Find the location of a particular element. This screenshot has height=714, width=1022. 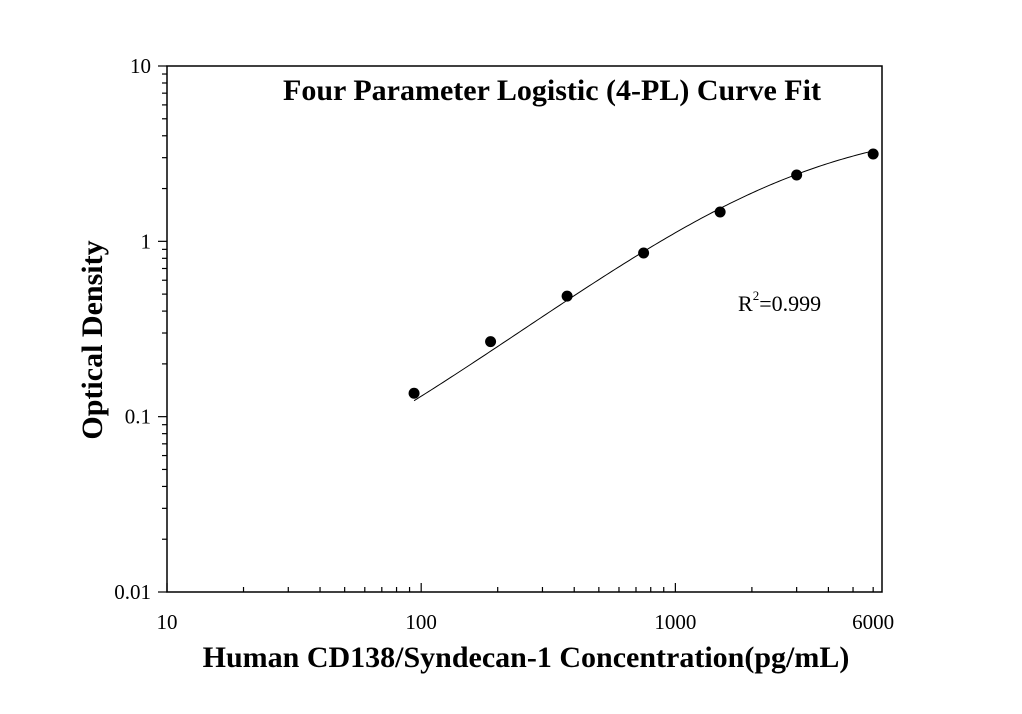

x-tick-label: 6000 is located at coordinates (873, 622).